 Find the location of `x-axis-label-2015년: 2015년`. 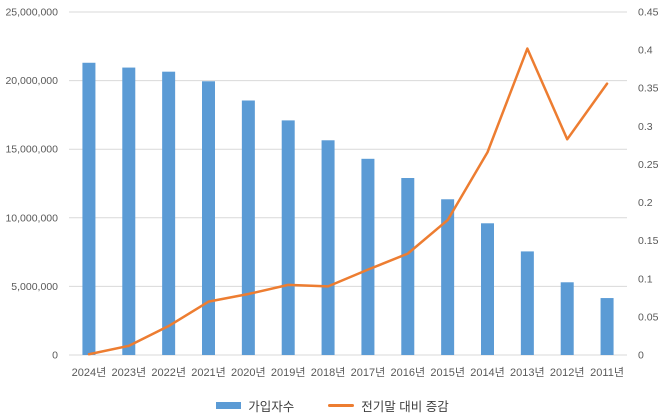

x-axis-label-2015년: 2015년 is located at coordinates (447, 372).